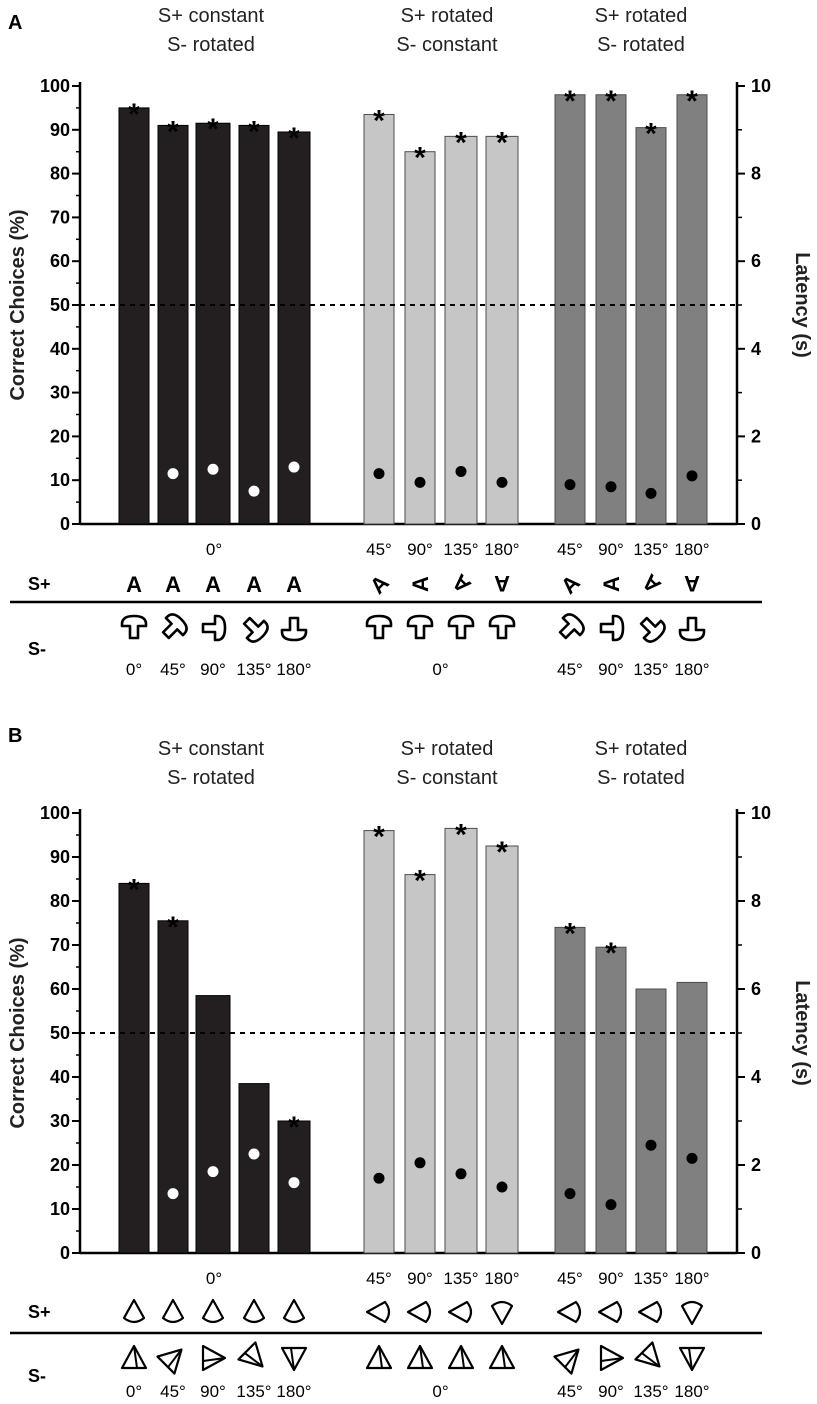 This screenshot has height=1404, width=817. Describe the element at coordinates (60, 1165) in the screenshot. I see `y-tick-label-left: 20` at that location.